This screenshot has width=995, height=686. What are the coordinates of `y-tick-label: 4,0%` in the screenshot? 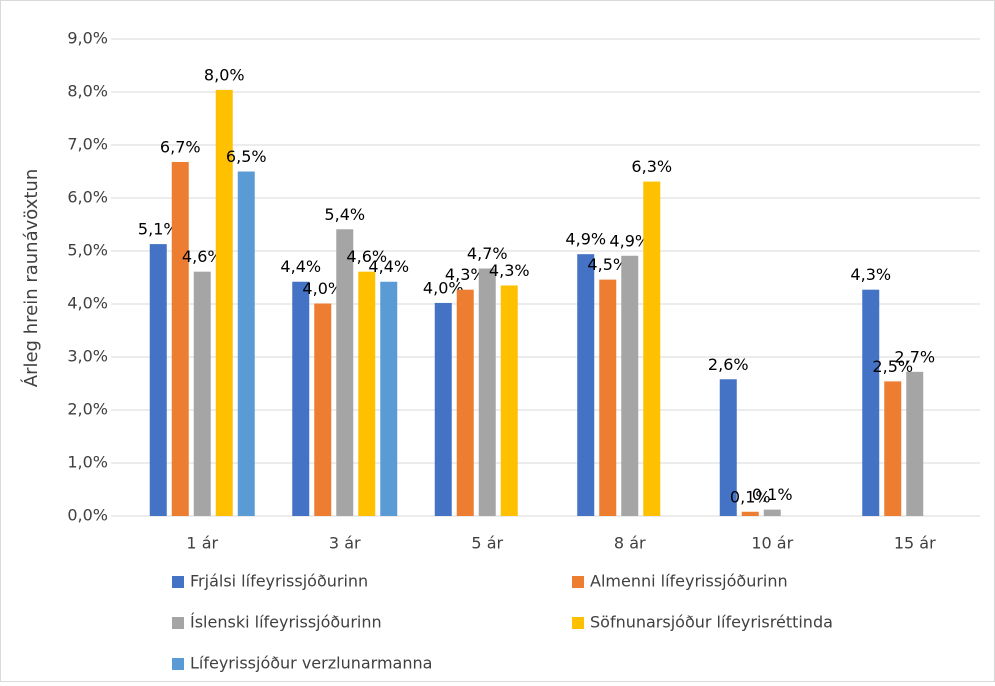 It's located at (87, 303).